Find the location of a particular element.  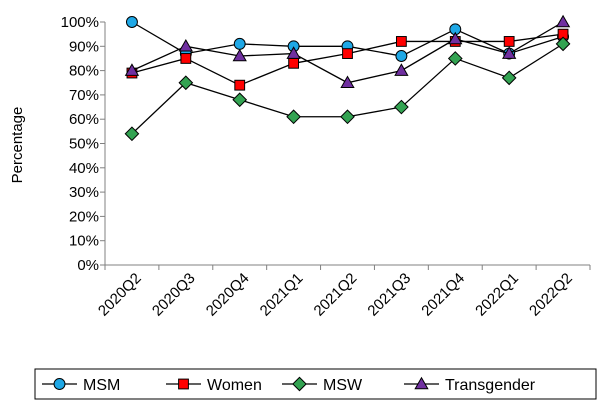

legend-label: MSM is located at coordinates (101, 385).